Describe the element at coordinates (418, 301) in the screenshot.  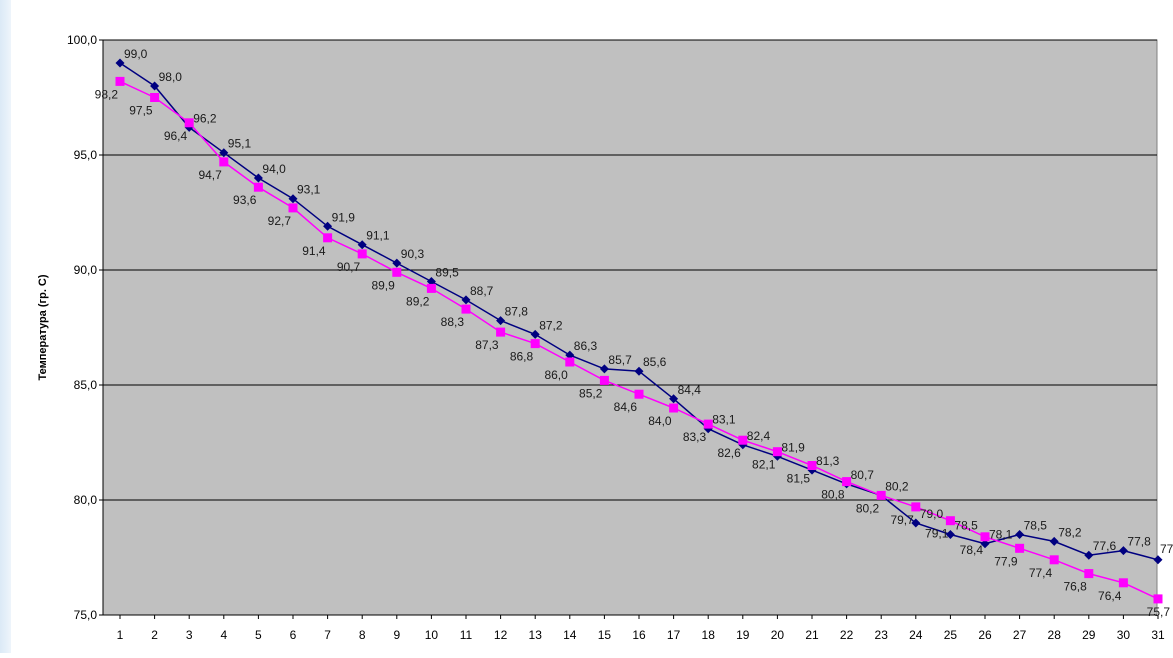
I see `series-2-data-label: 89,2` at that location.